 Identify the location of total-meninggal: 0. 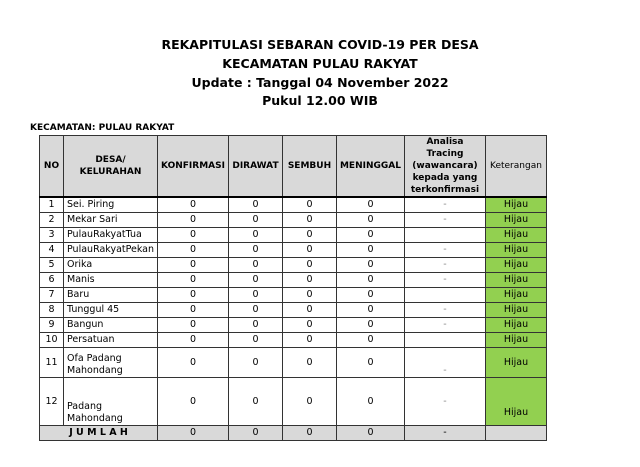
(370, 433).